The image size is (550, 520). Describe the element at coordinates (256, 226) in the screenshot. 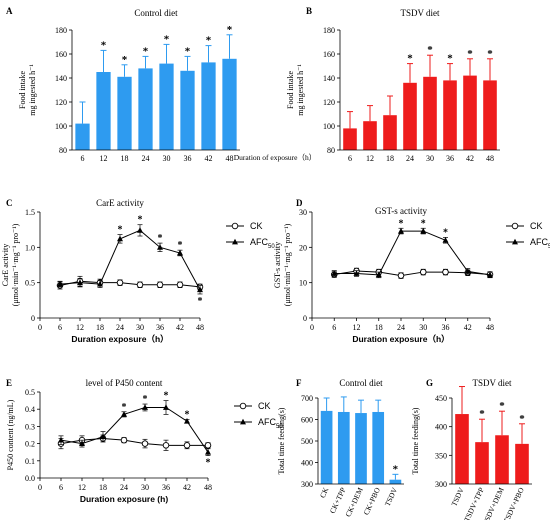

I see `legend-label: CK` at that location.